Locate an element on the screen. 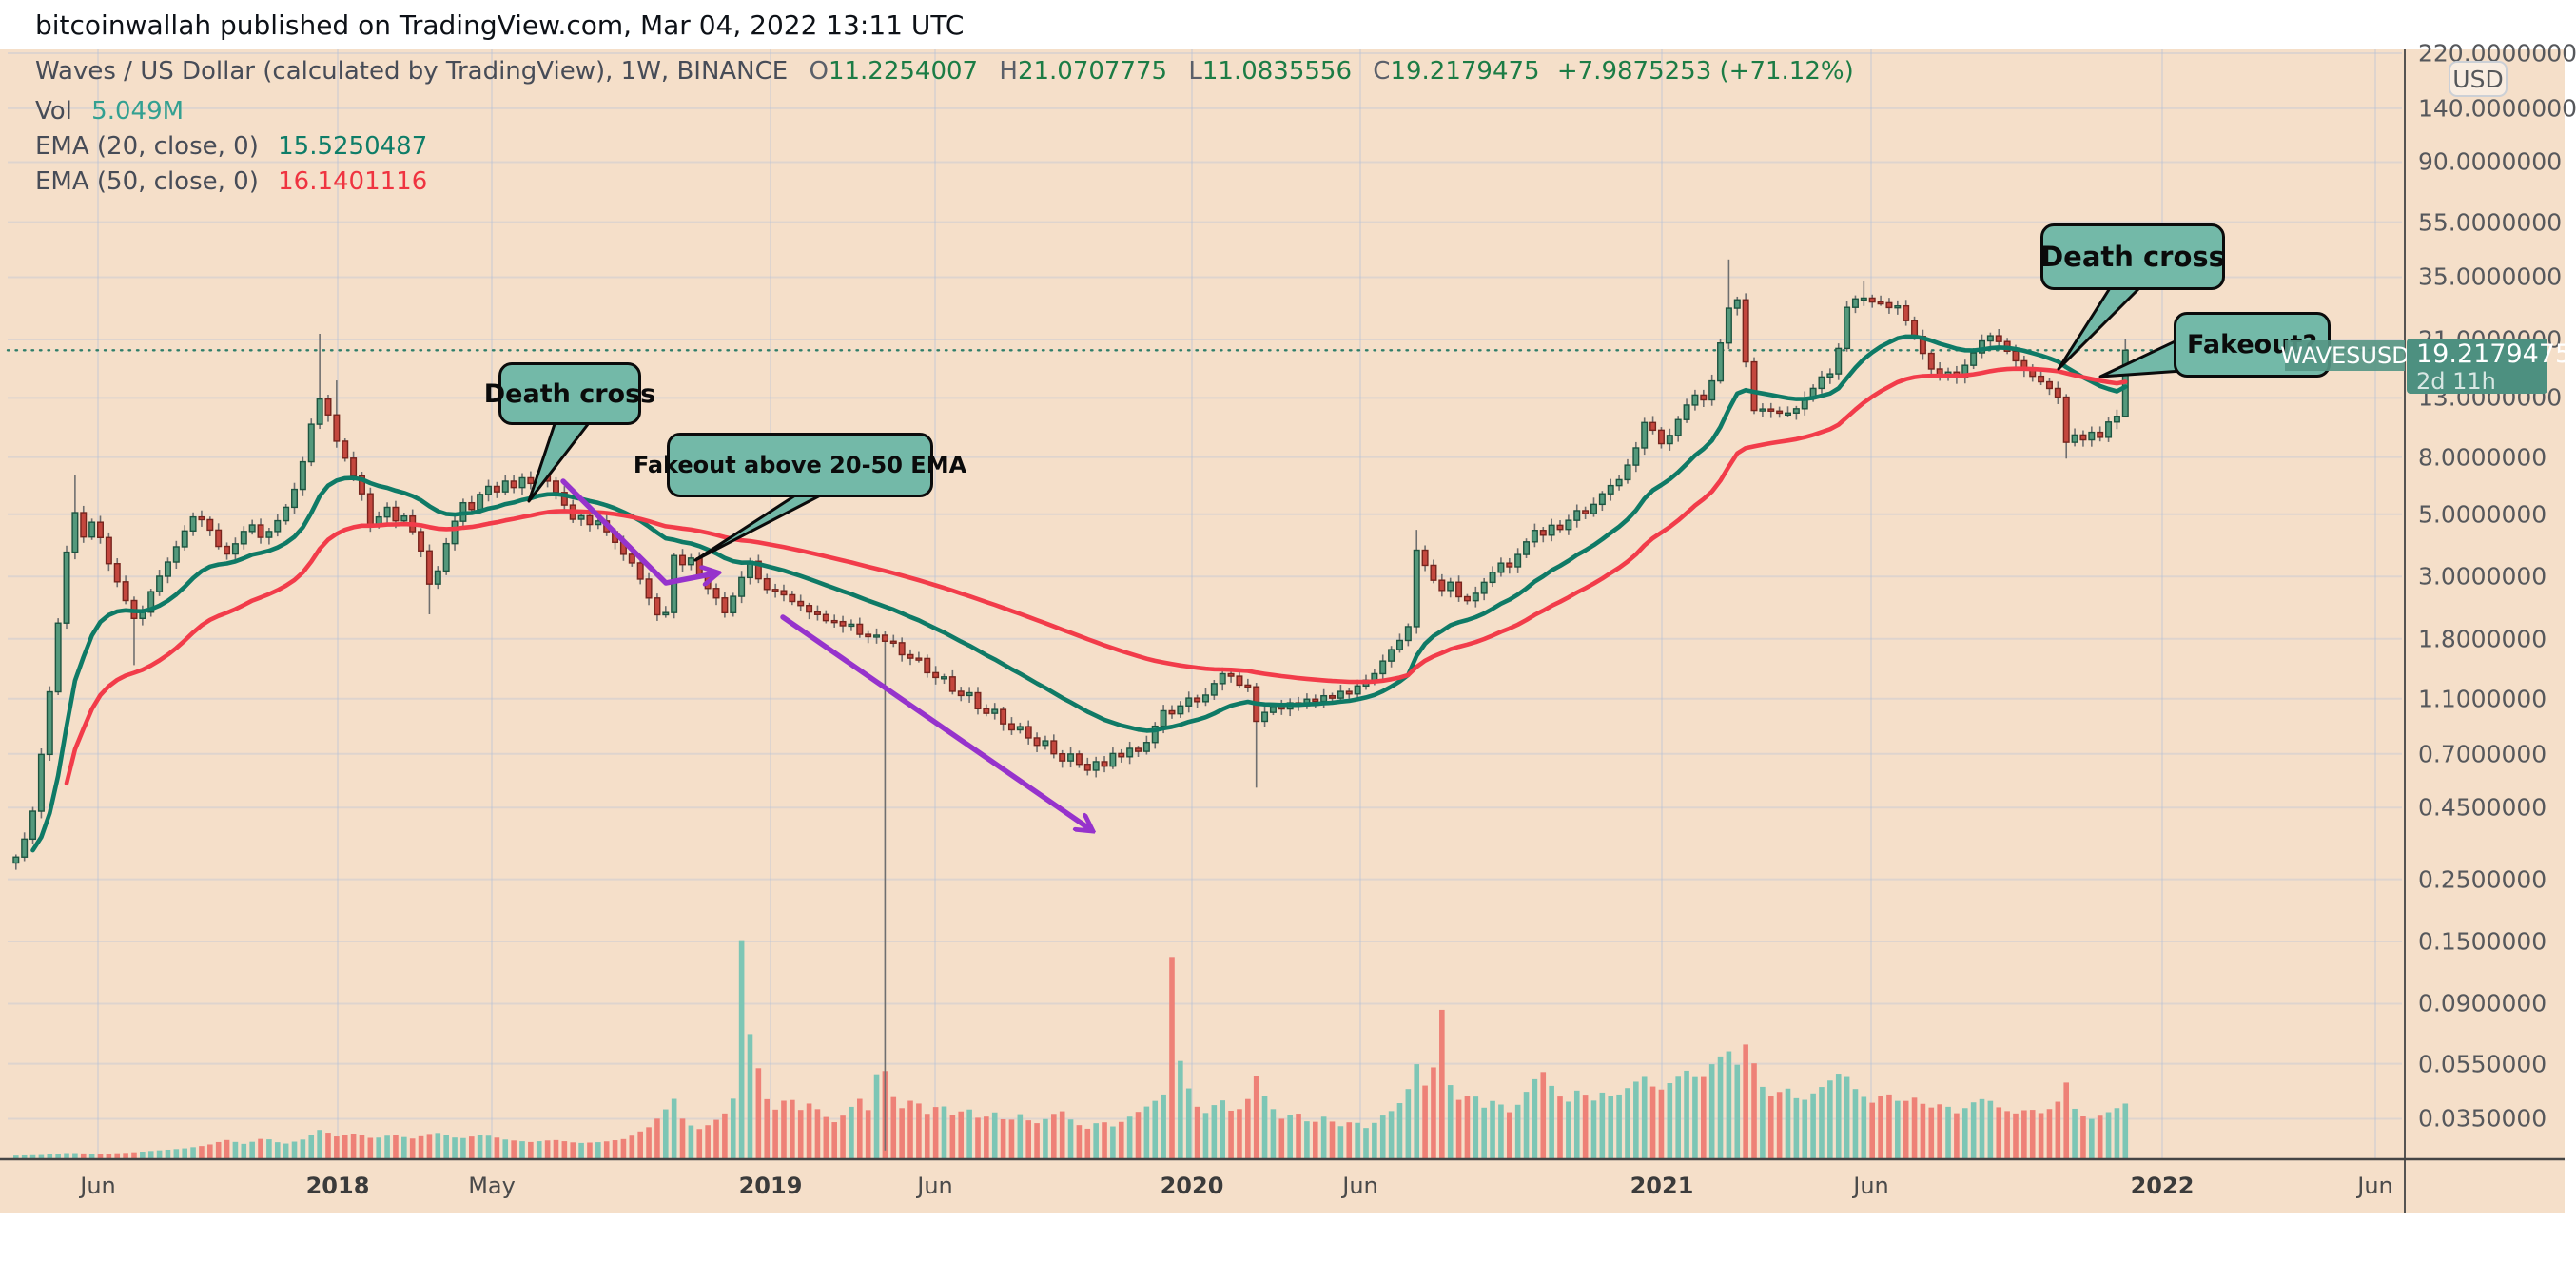  price-tick-label: 0.2500000 is located at coordinates (2483, 879).